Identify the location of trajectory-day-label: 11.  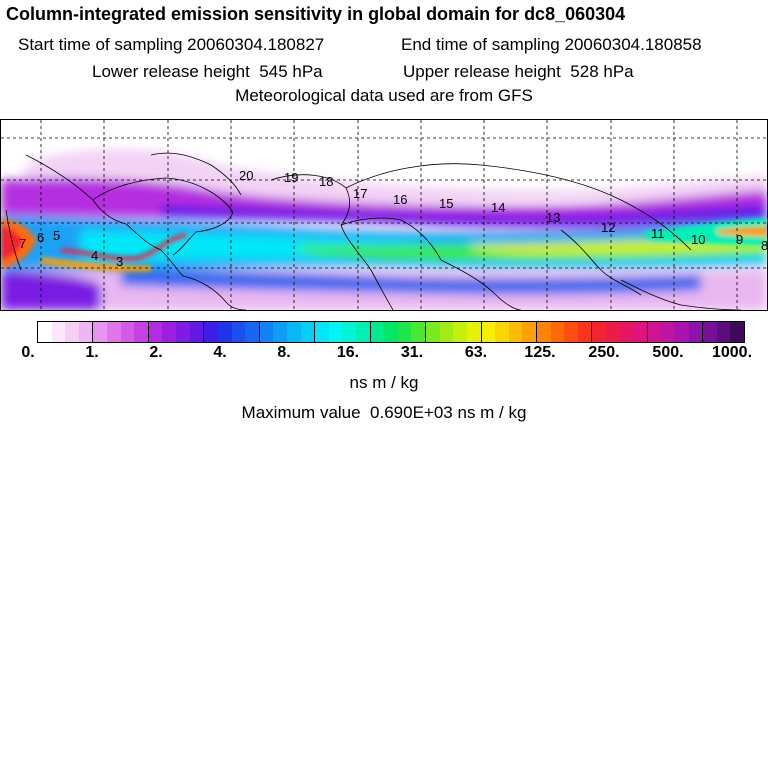
(658, 233).